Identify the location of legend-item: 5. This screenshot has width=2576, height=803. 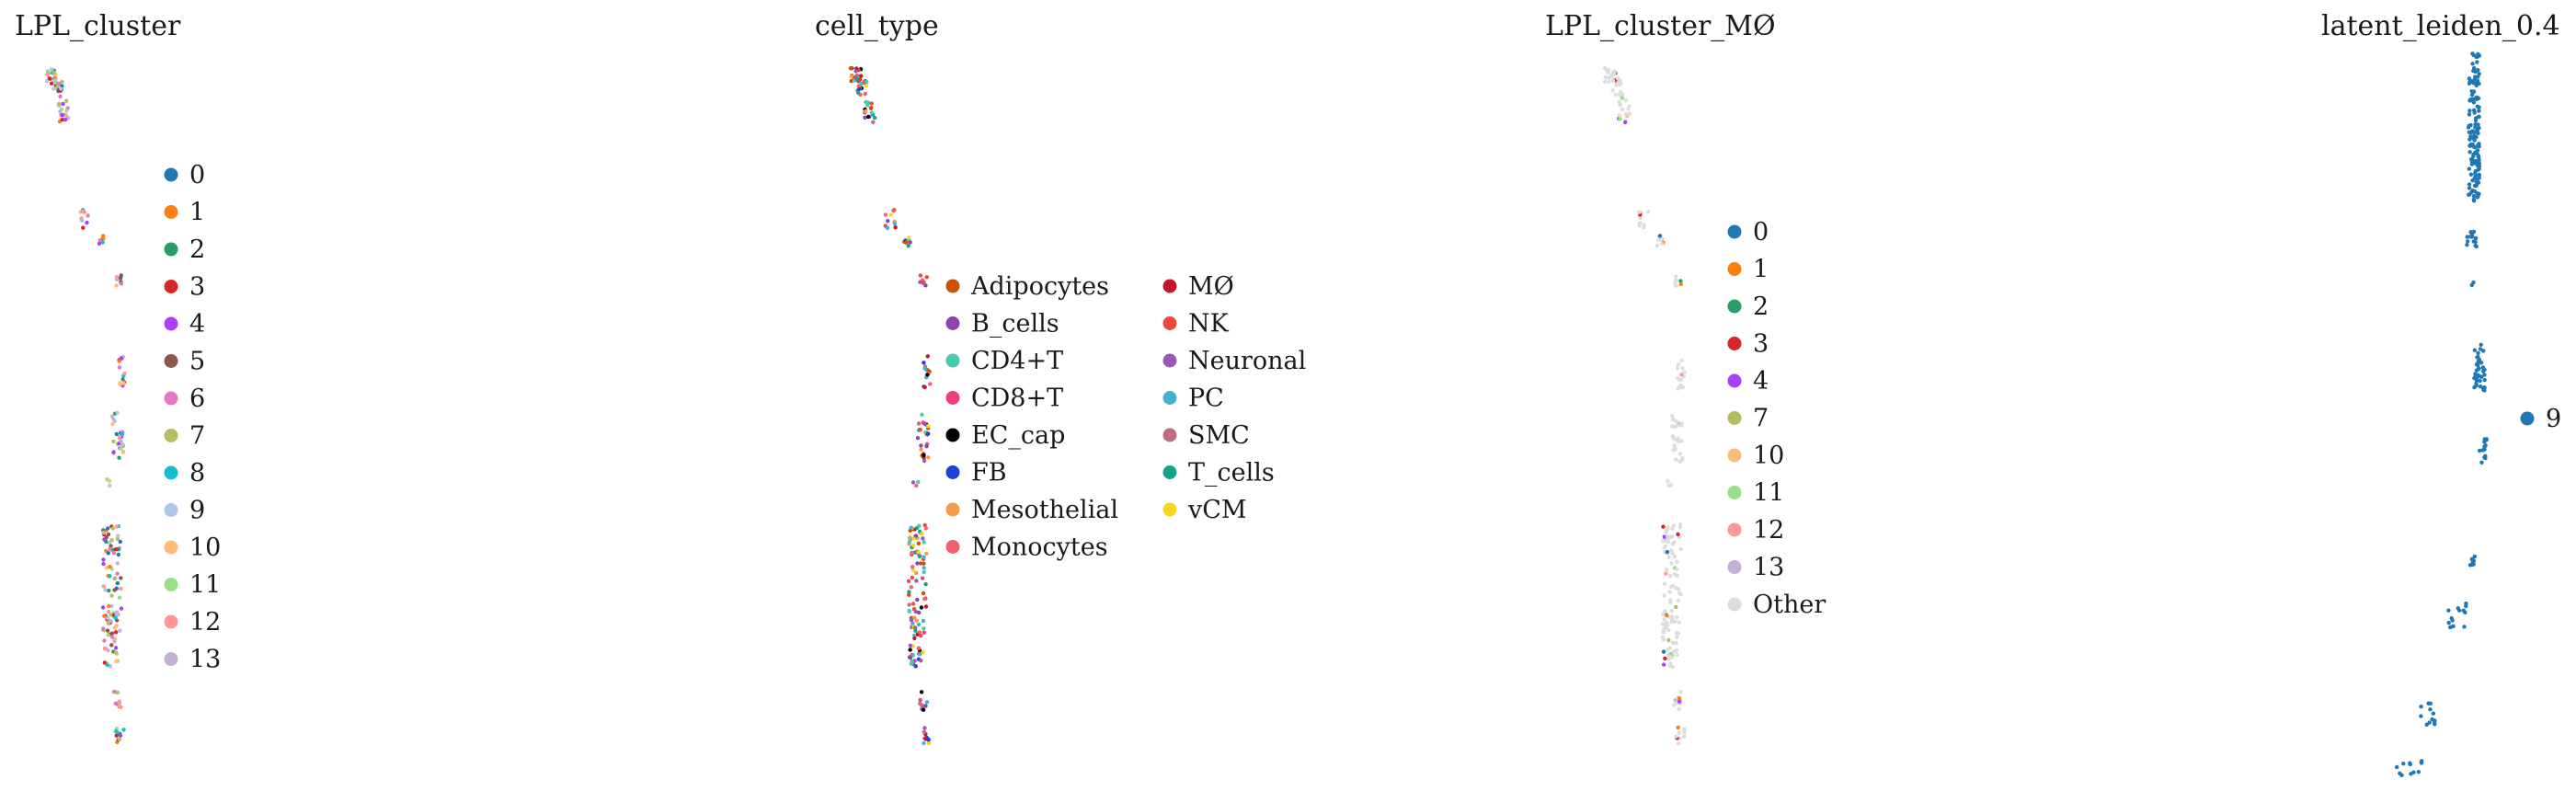
(185, 362).